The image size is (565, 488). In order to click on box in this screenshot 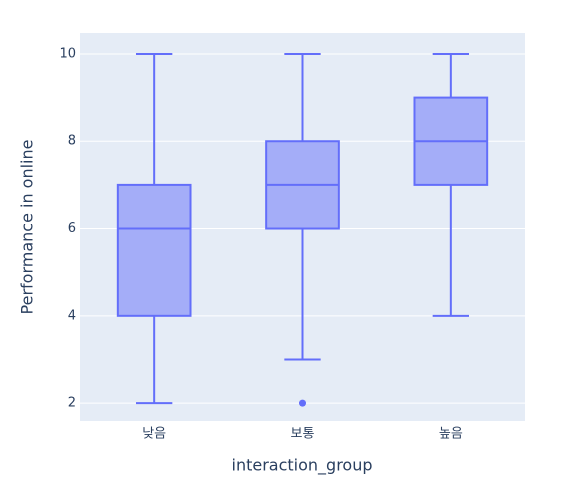, I will do `click(154, 250)`.